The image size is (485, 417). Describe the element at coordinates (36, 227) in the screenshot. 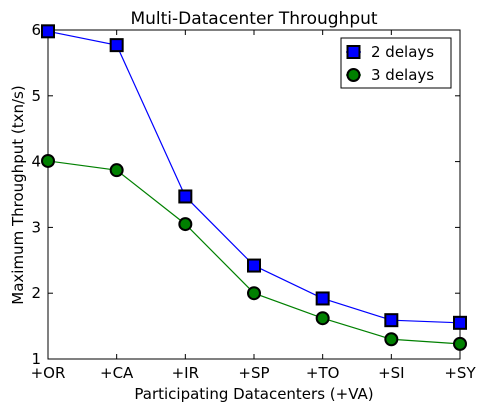

I see `y-tick-label: 3` at that location.